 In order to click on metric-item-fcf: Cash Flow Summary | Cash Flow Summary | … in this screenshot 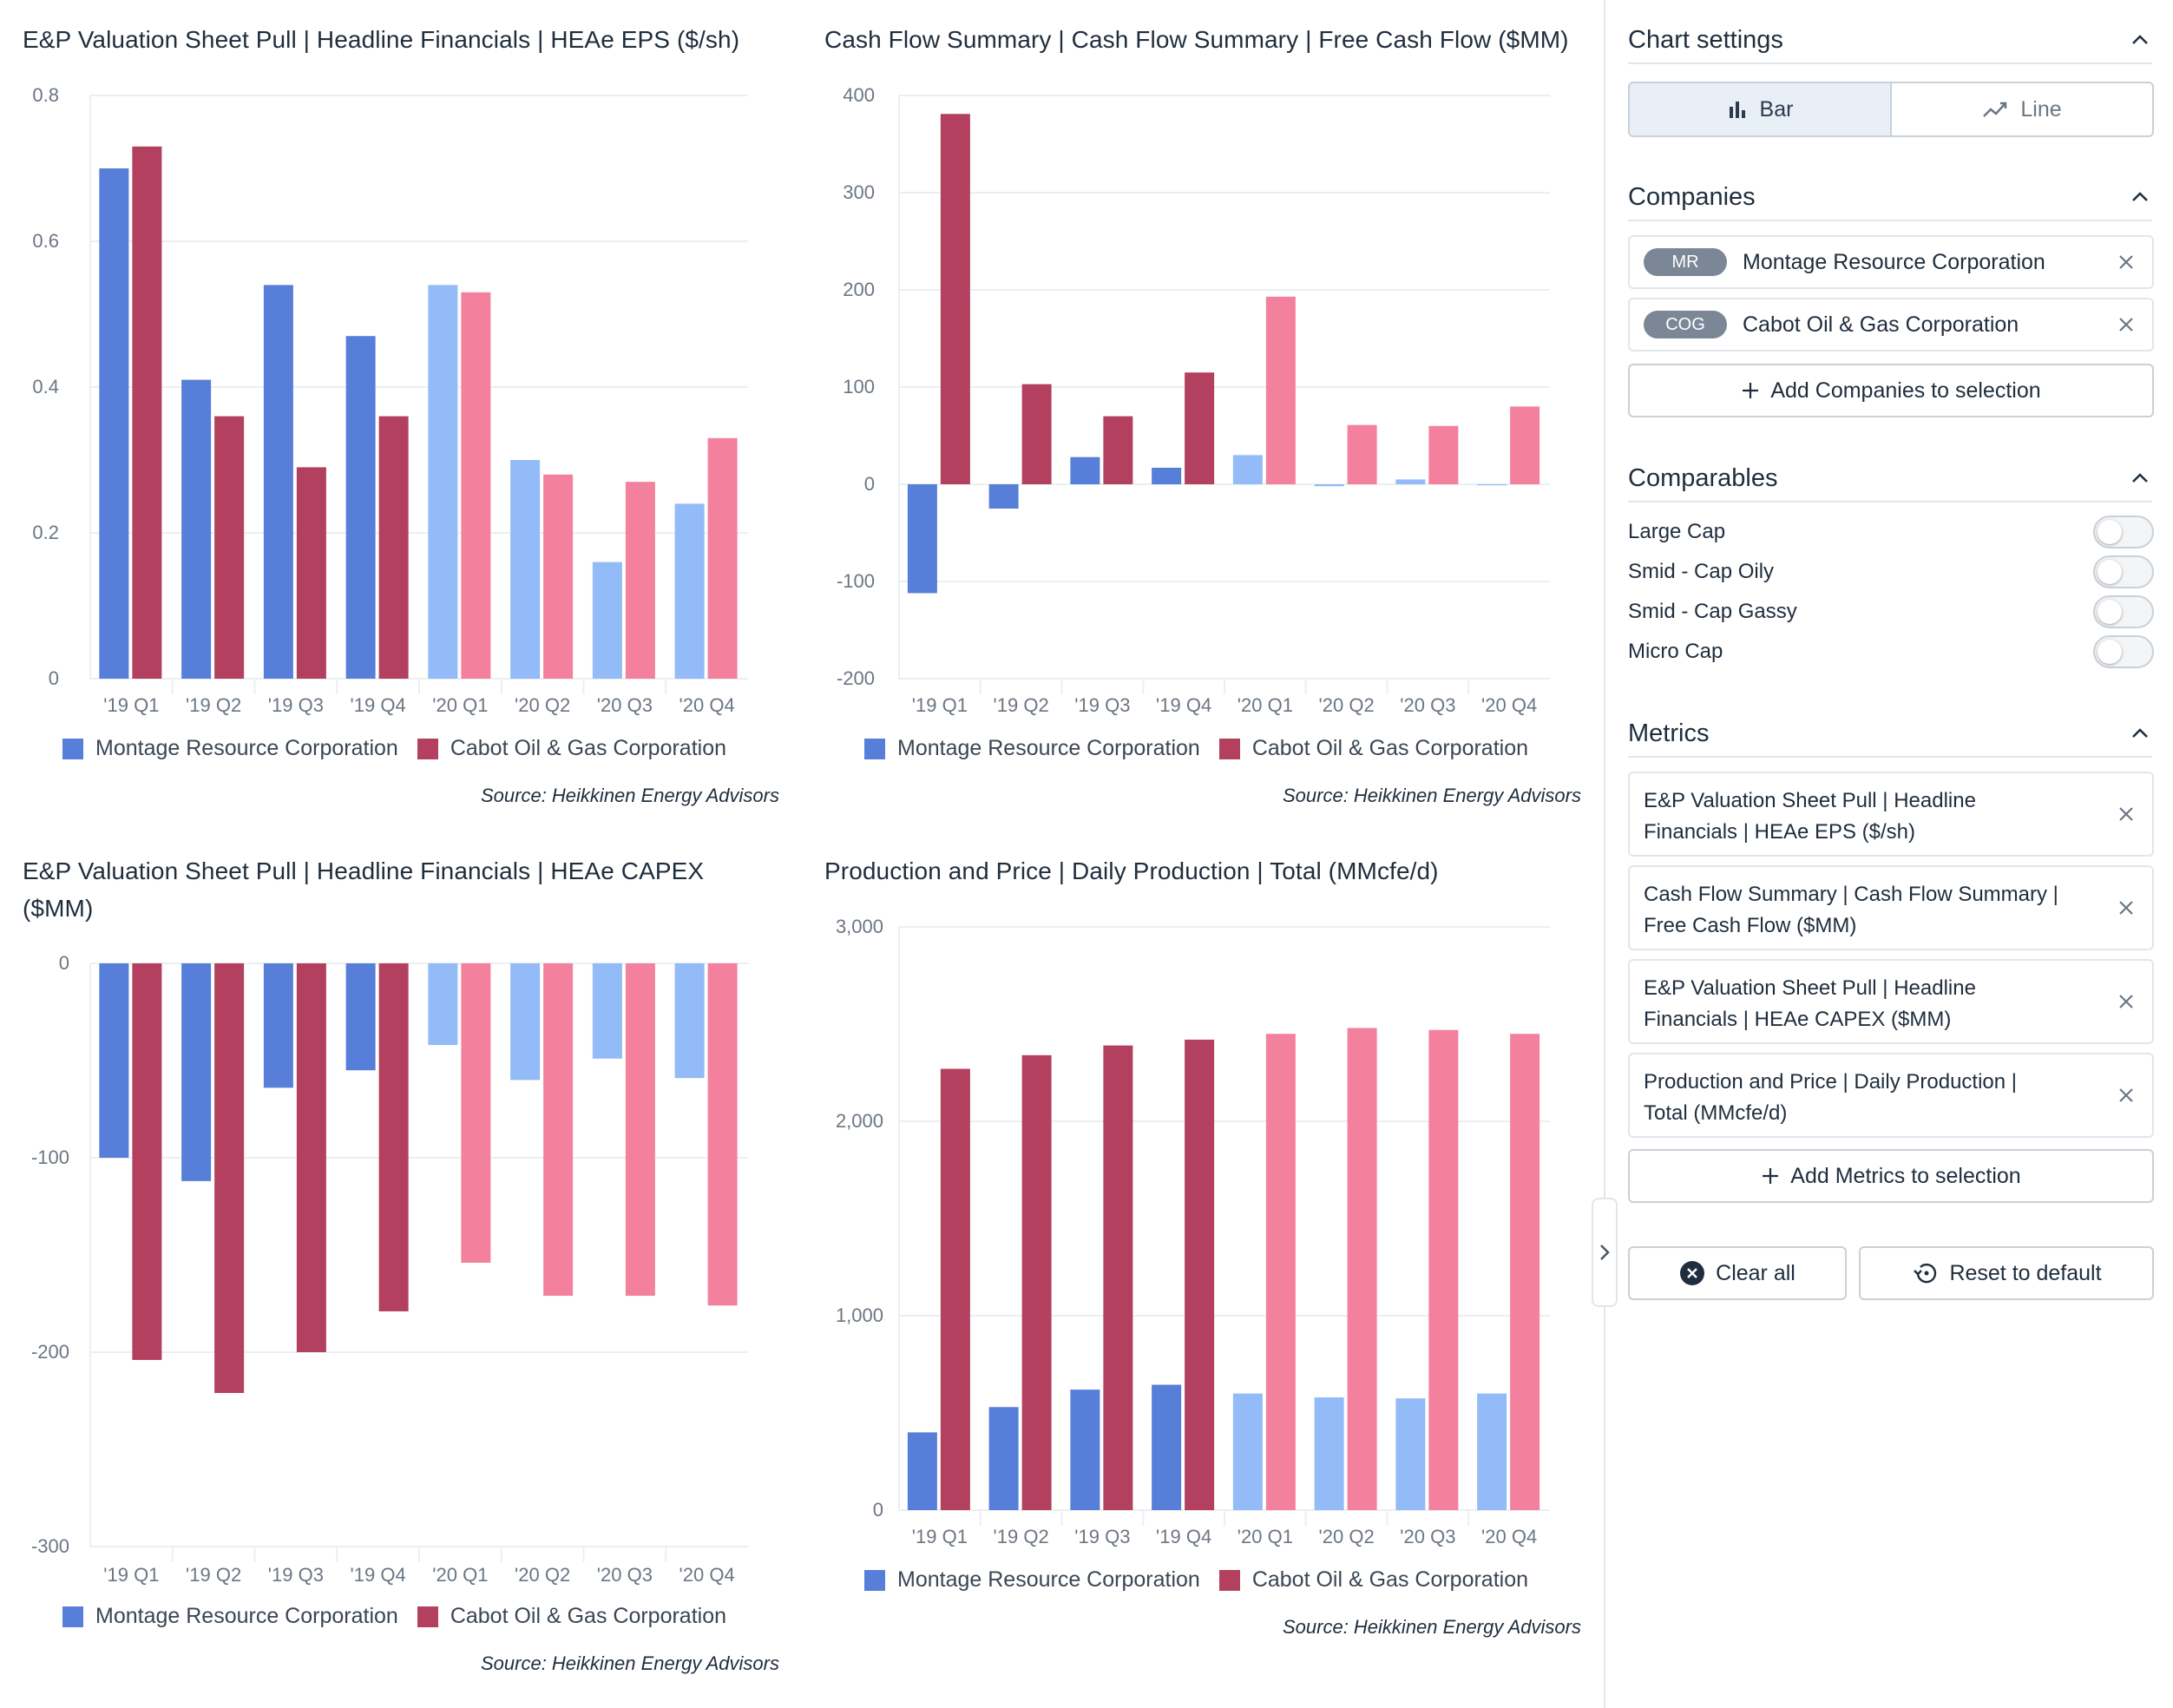, I will do `click(1891, 908)`.